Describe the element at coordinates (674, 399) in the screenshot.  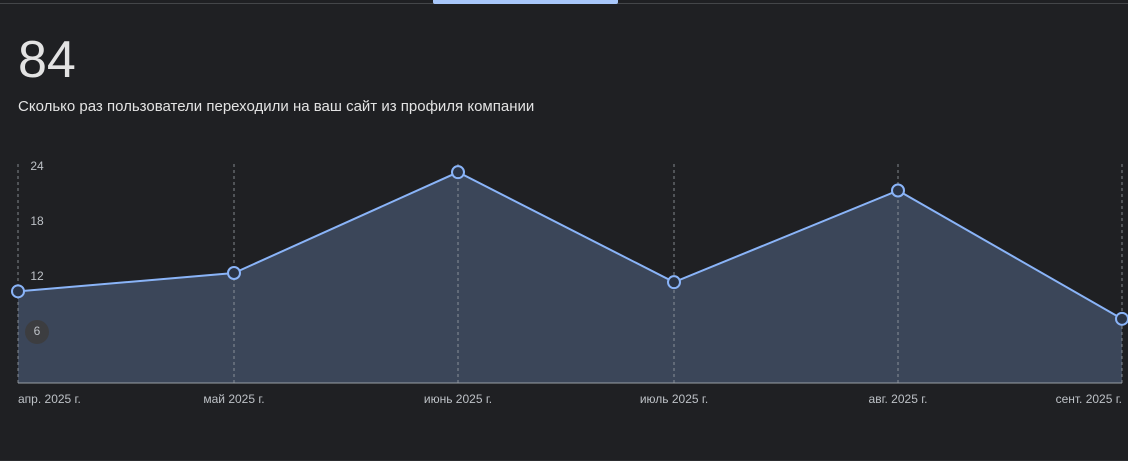
I see `x-tick-label: июль 2025 г.` at that location.